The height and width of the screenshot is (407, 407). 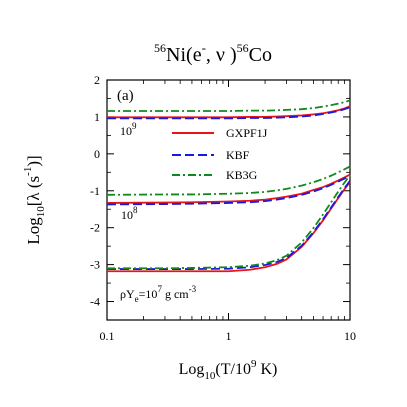 What do you see at coordinates (220, 154) in the screenshot?
I see `legend: GXPF1J KBF KB3G` at bounding box center [220, 154].